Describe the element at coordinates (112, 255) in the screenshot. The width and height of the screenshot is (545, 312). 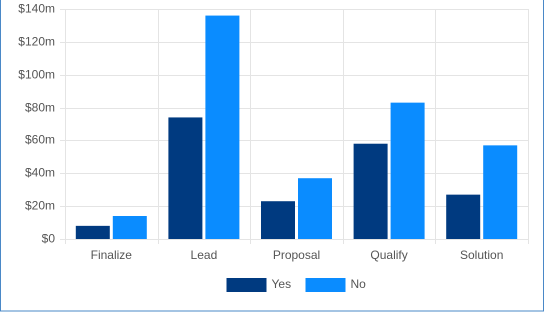
I see `x-tick-label: Finalize` at that location.